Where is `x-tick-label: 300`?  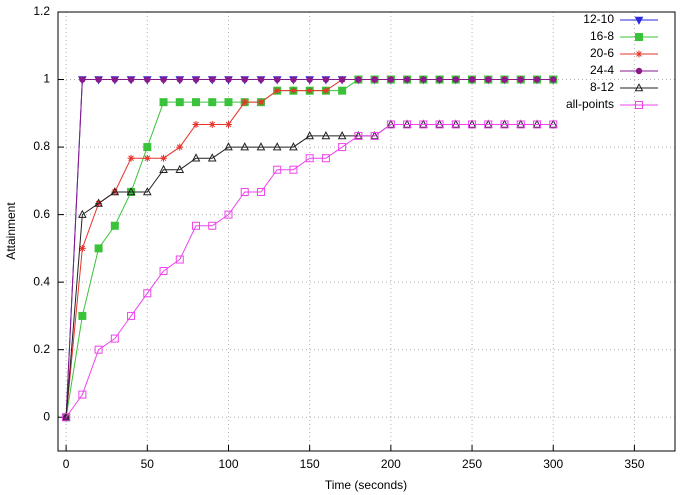 x-tick-label: 300 is located at coordinates (553, 464).